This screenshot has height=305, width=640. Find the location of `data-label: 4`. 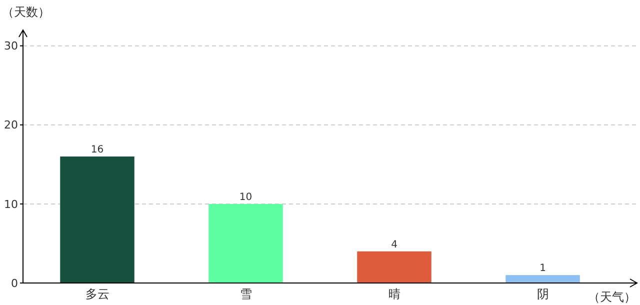

data-label: 4 is located at coordinates (394, 244).